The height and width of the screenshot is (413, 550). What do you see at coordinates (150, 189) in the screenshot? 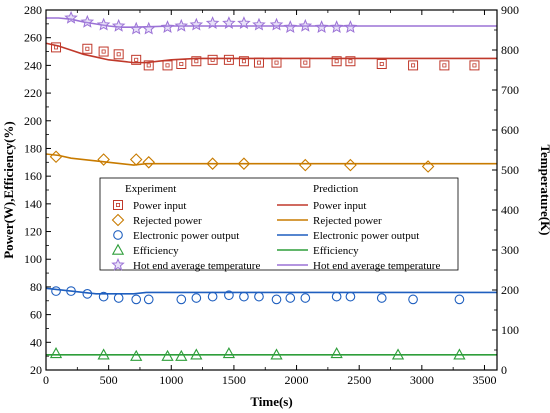
I see `legend-experiment-header: Experiment` at bounding box center [150, 189].